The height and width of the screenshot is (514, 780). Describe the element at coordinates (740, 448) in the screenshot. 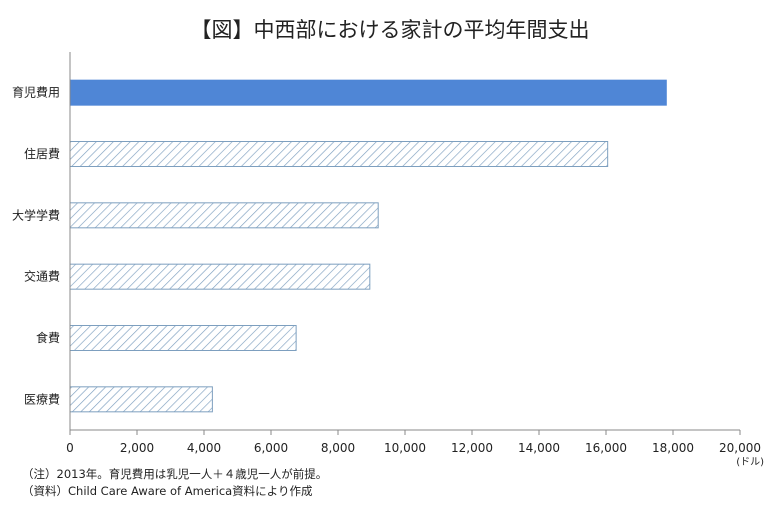

I see `x-tick-label-10: 20,000` at that location.